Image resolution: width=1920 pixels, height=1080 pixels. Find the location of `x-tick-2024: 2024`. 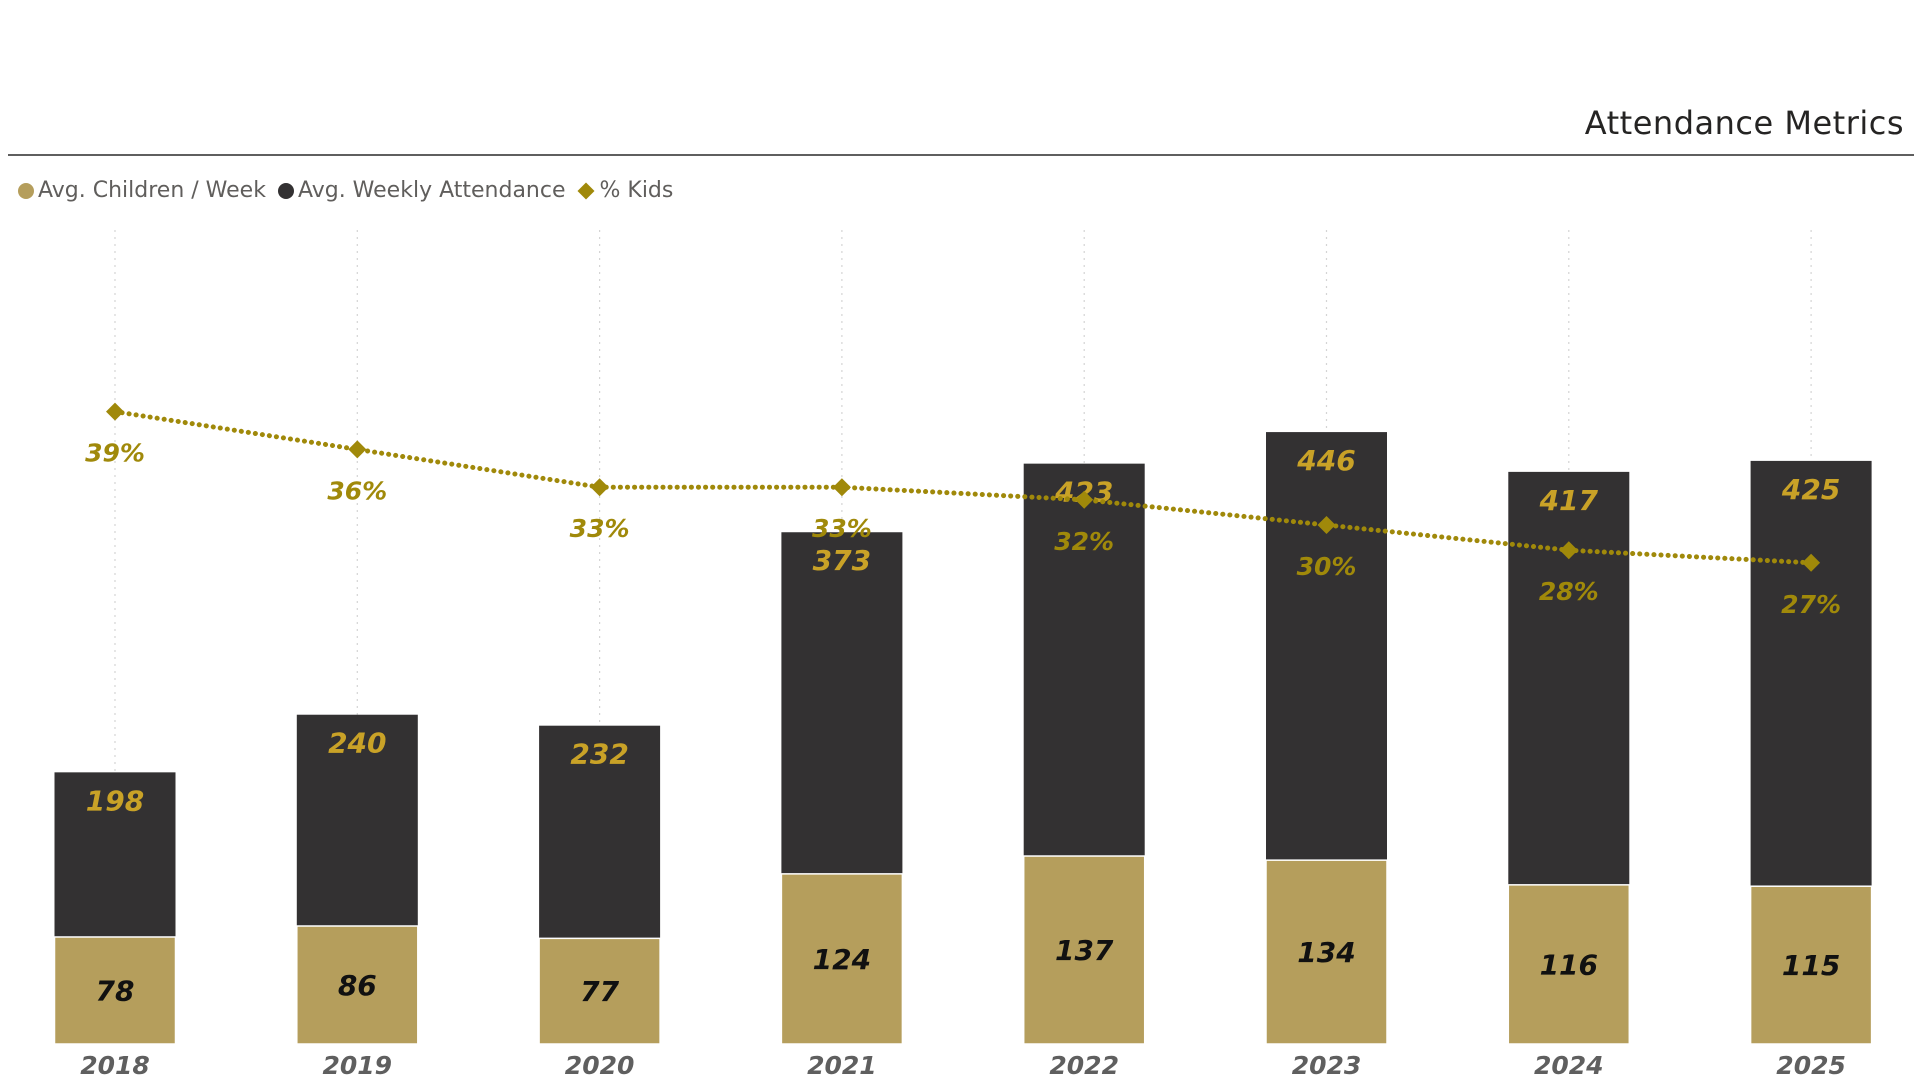

x-tick-2024: 2024 is located at coordinates (1569, 1065).